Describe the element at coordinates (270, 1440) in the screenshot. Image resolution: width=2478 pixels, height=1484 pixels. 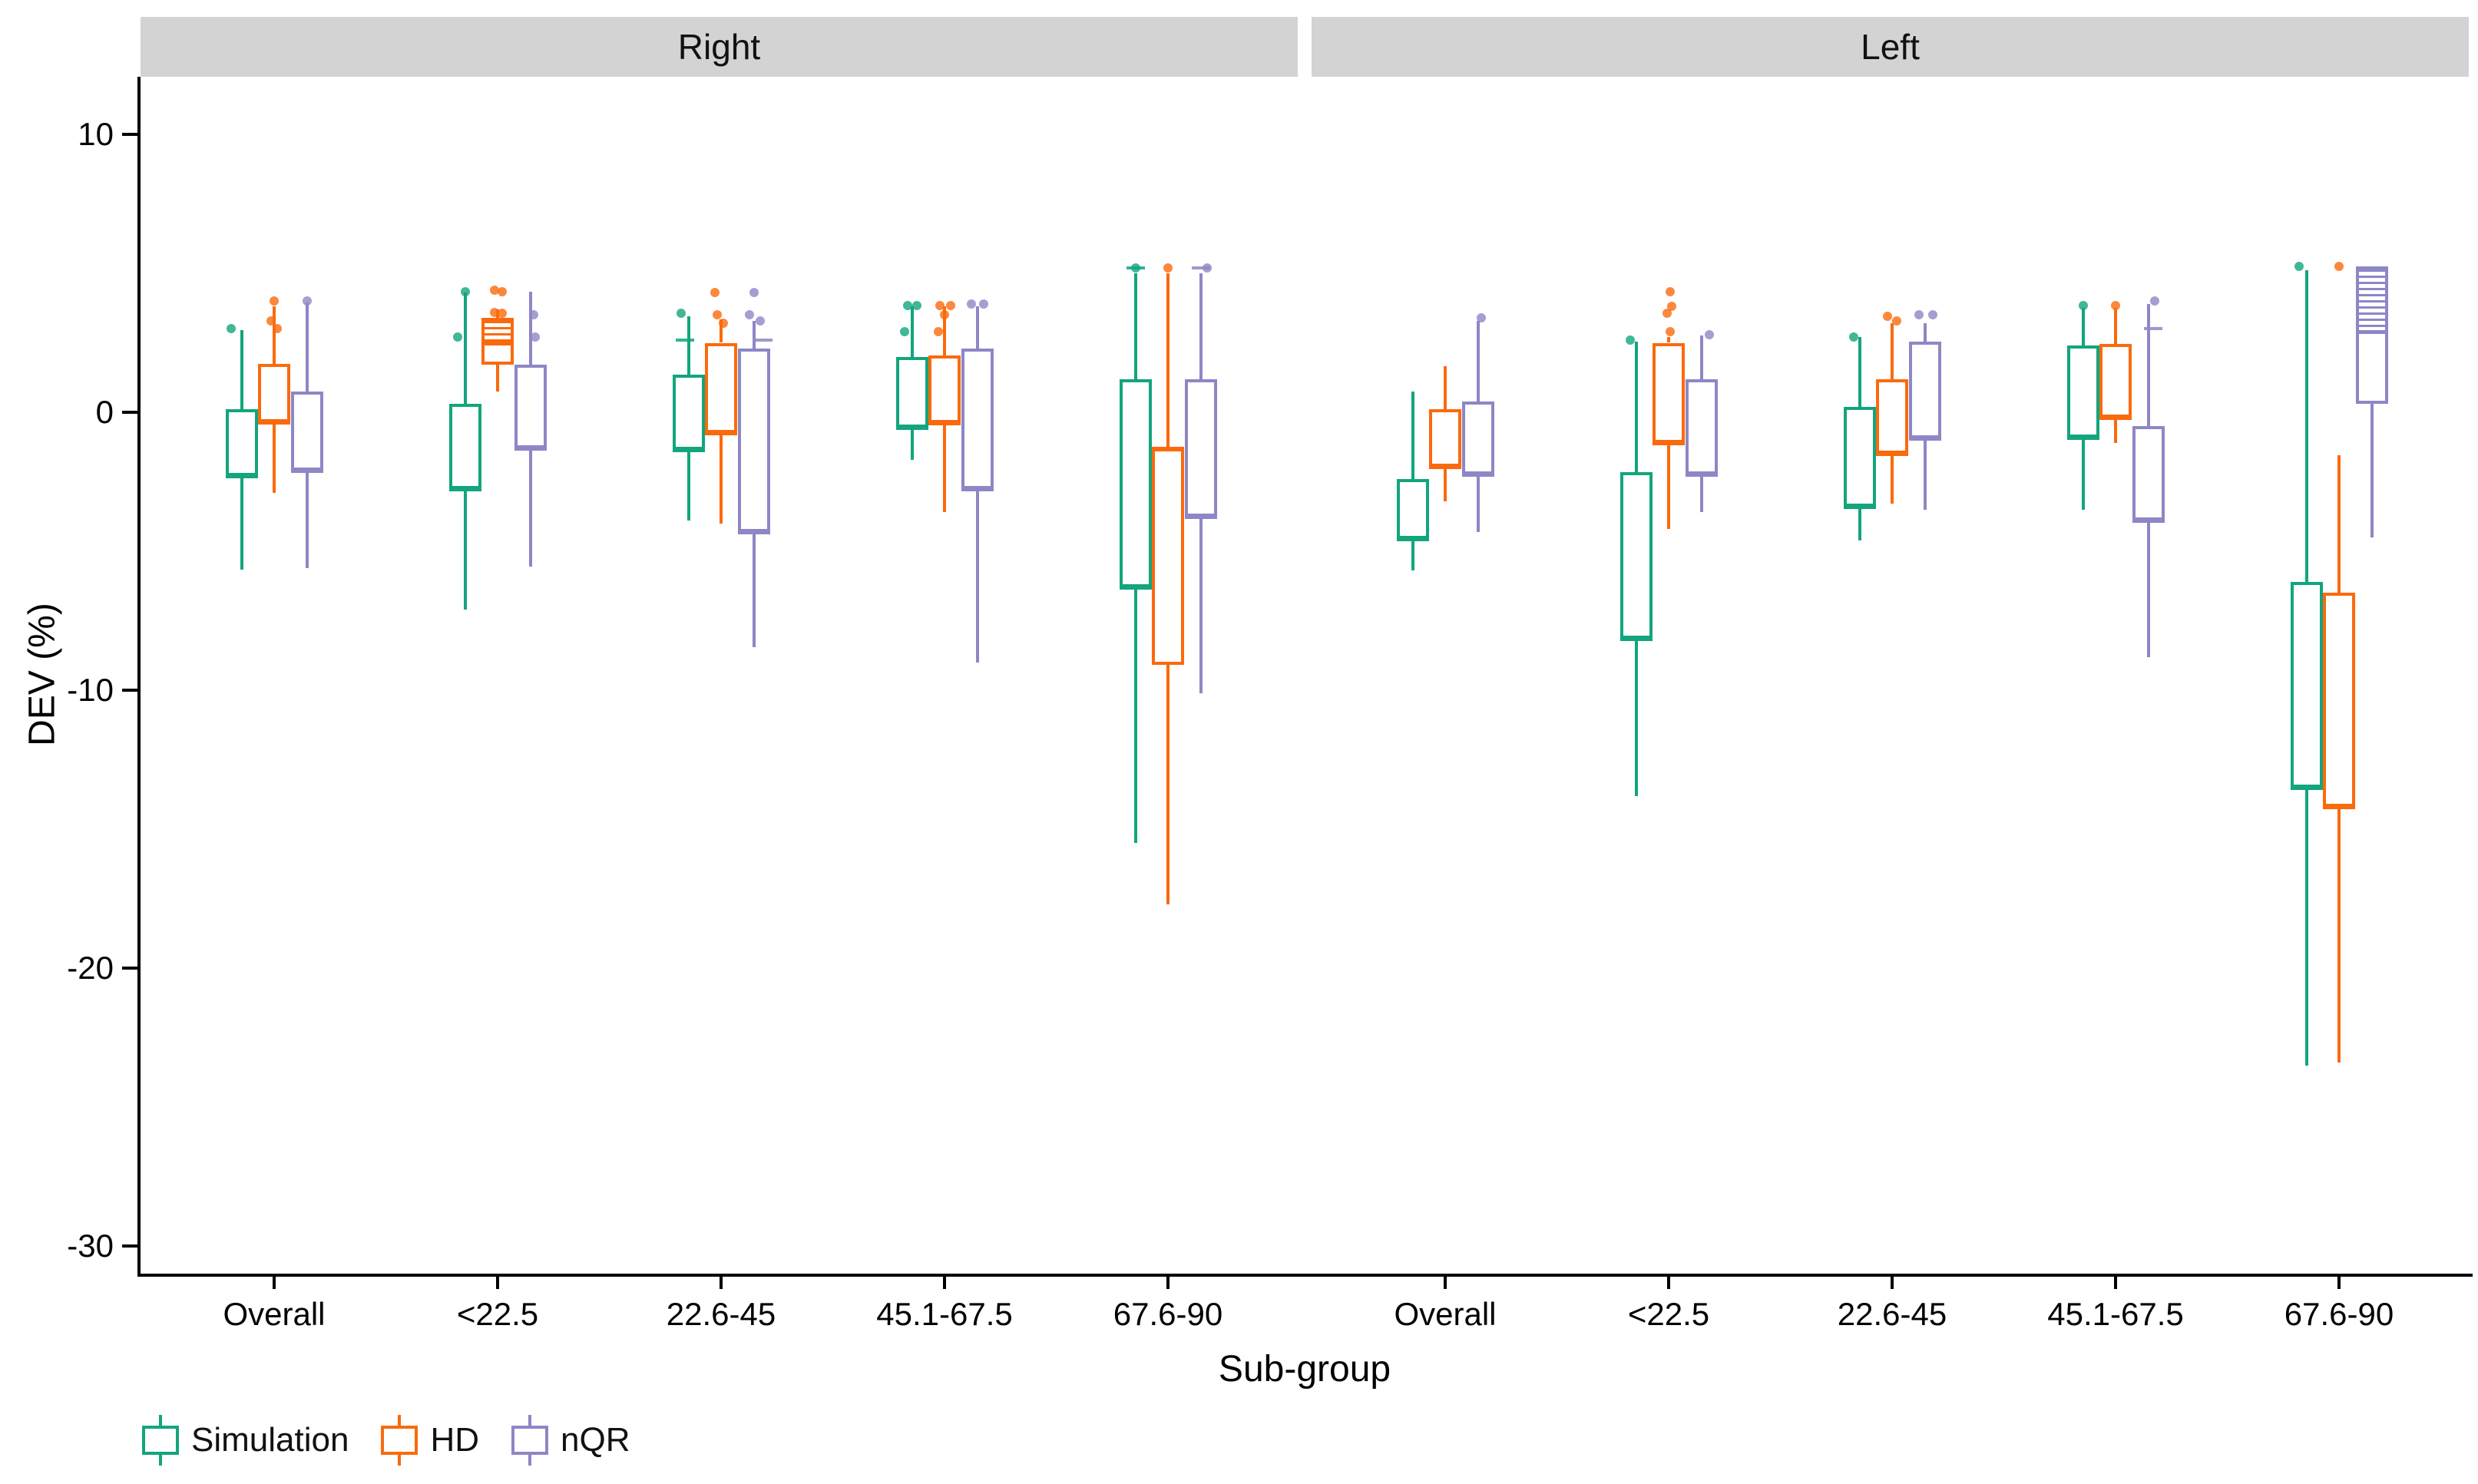
I see `legend-label-simulation: Simulation` at that location.